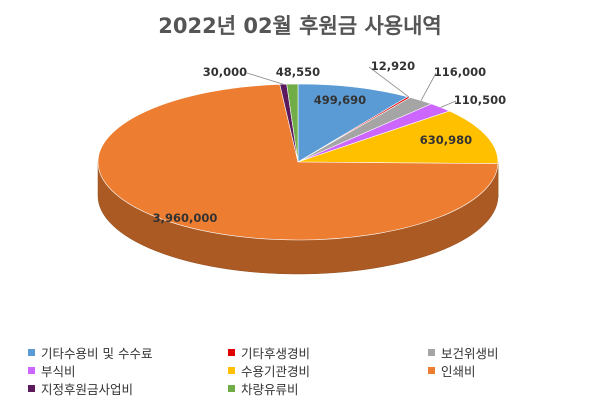 The height and width of the screenshot is (400, 600). What do you see at coordinates (276, 353) in the screenshot?
I see `legend-label: 기타후생경비` at bounding box center [276, 353].